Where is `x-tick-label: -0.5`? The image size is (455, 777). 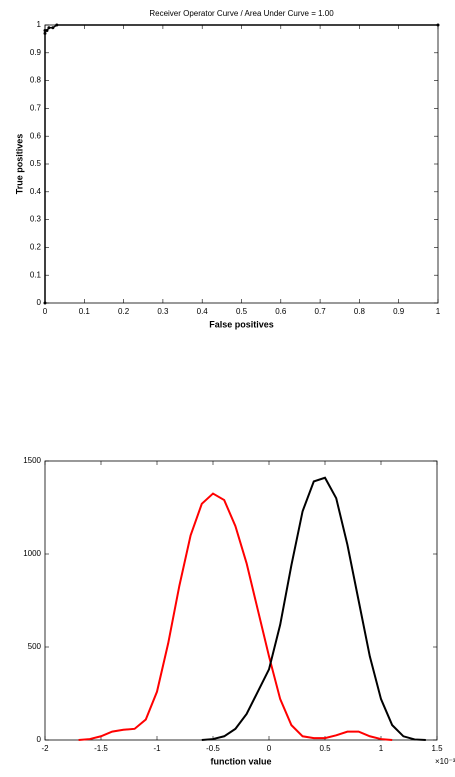 x-tick-label: -0.5 is located at coordinates (213, 748).